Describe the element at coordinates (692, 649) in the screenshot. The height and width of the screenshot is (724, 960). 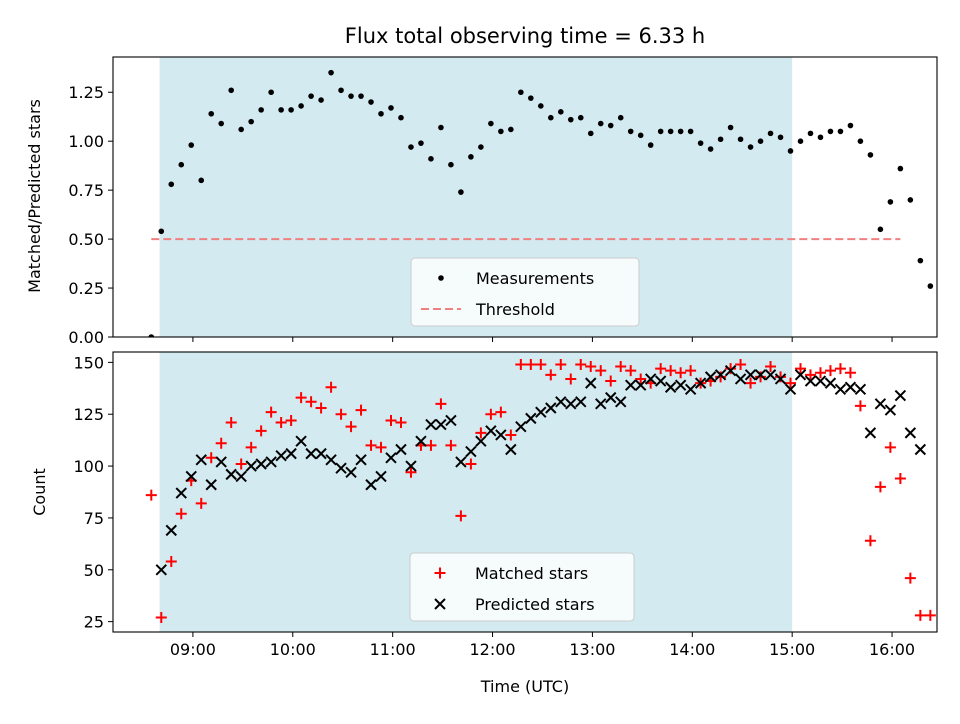
I see `x-tick-label: 14:00` at that location.